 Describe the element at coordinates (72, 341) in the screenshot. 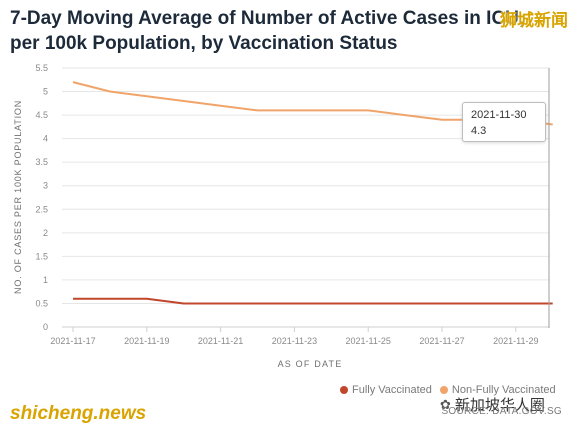

I see `x-tick-label: 2021-11-17` at that location.